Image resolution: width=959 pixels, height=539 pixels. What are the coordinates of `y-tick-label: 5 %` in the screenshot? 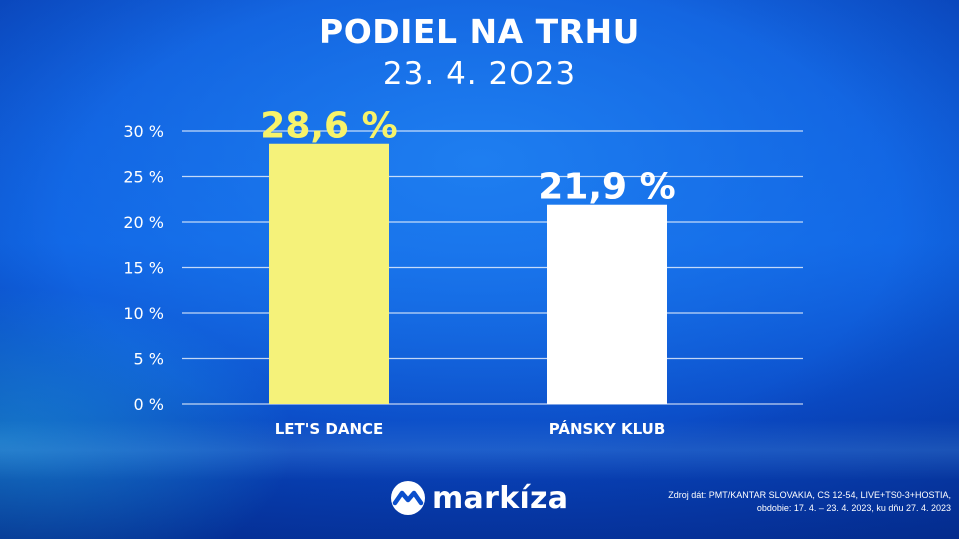 It's located at (149, 359).